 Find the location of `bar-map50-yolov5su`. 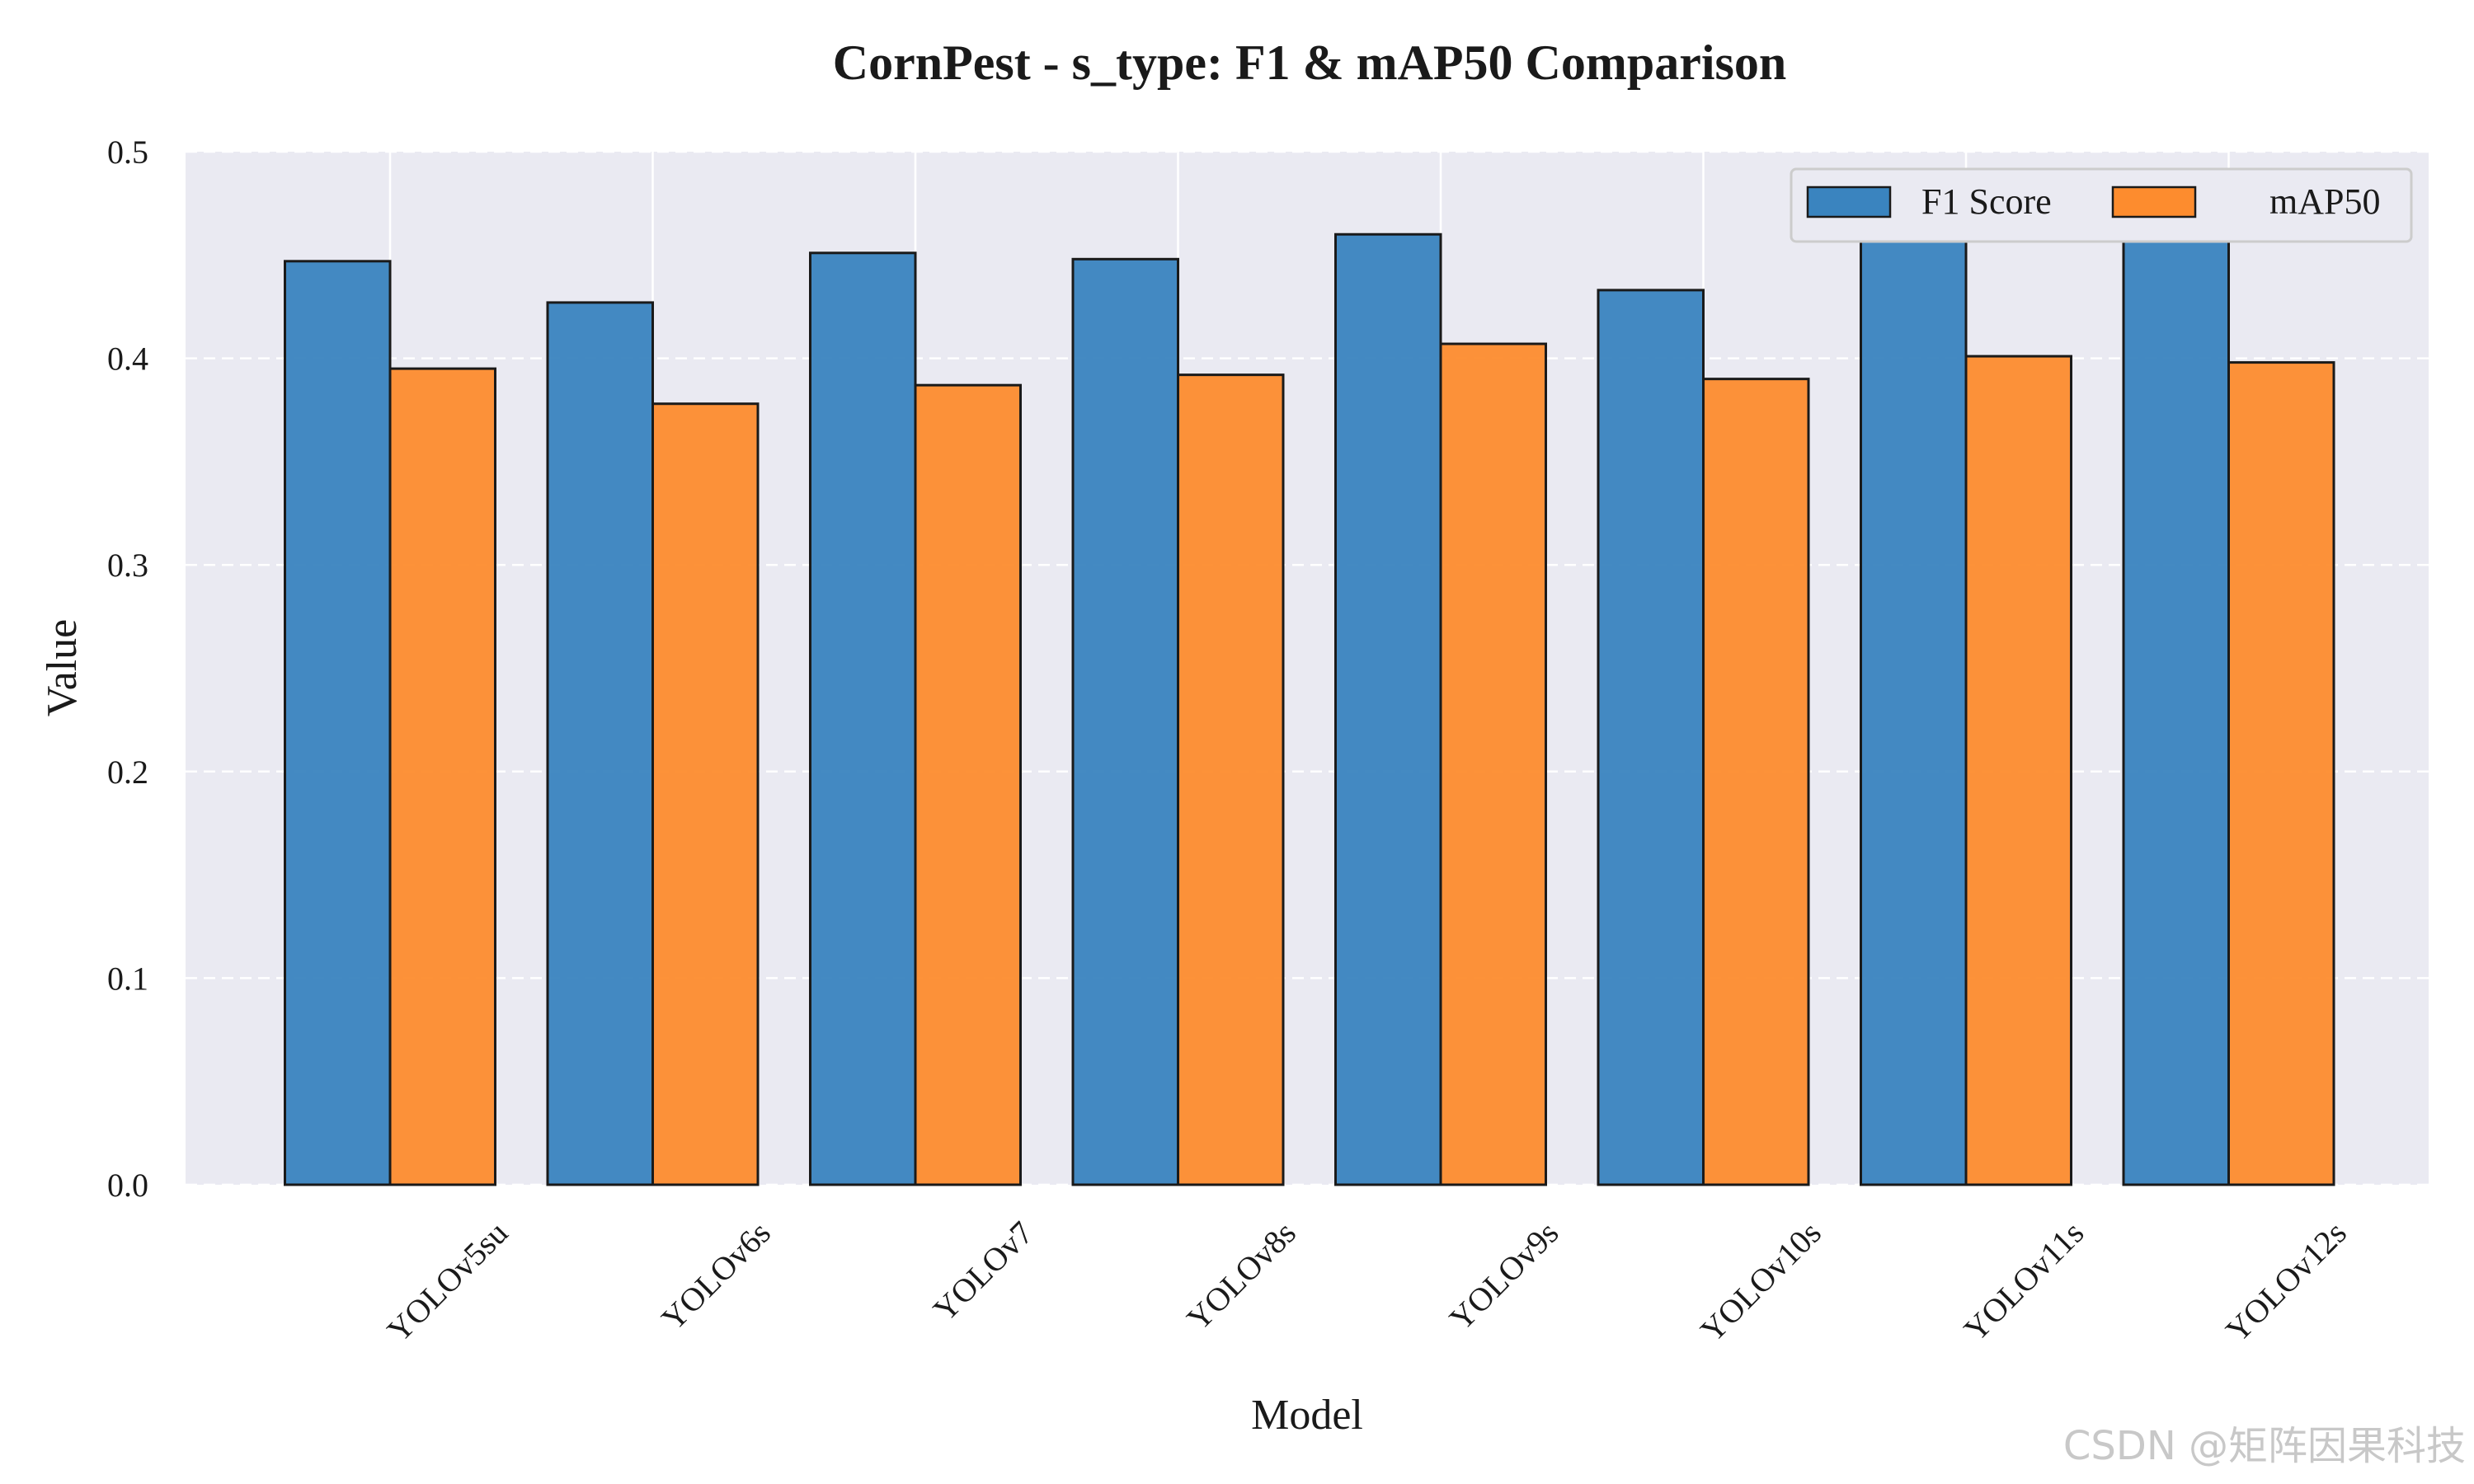

bar-map50-yolov5su is located at coordinates (442, 776).